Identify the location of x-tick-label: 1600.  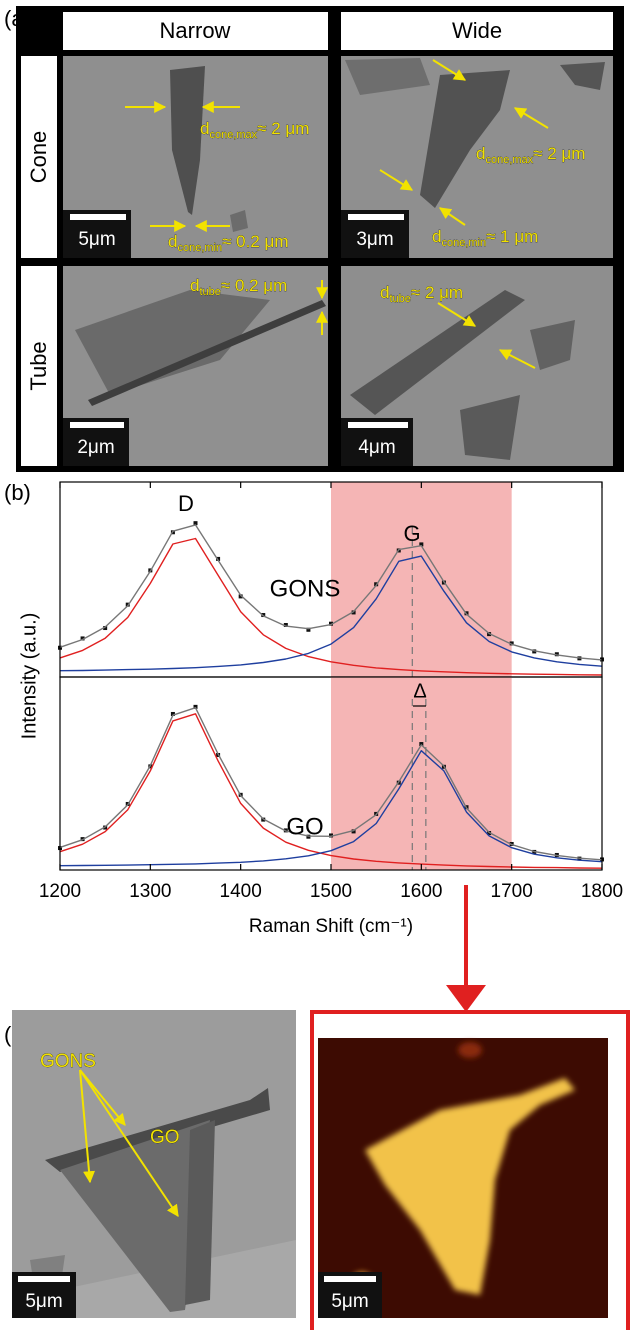
(421, 891).